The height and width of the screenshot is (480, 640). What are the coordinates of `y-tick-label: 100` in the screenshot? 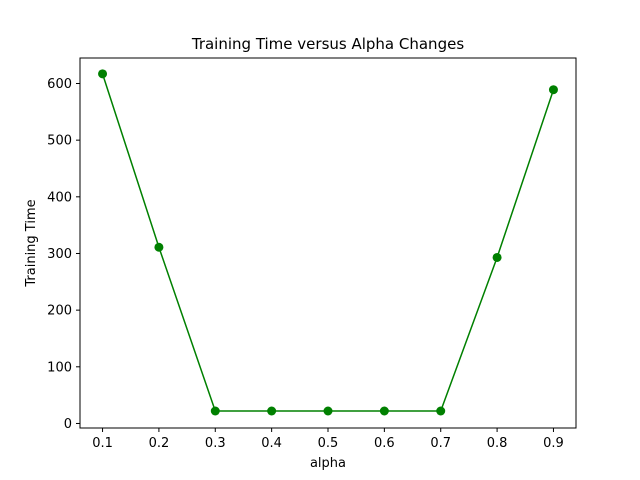 It's located at (59, 367).